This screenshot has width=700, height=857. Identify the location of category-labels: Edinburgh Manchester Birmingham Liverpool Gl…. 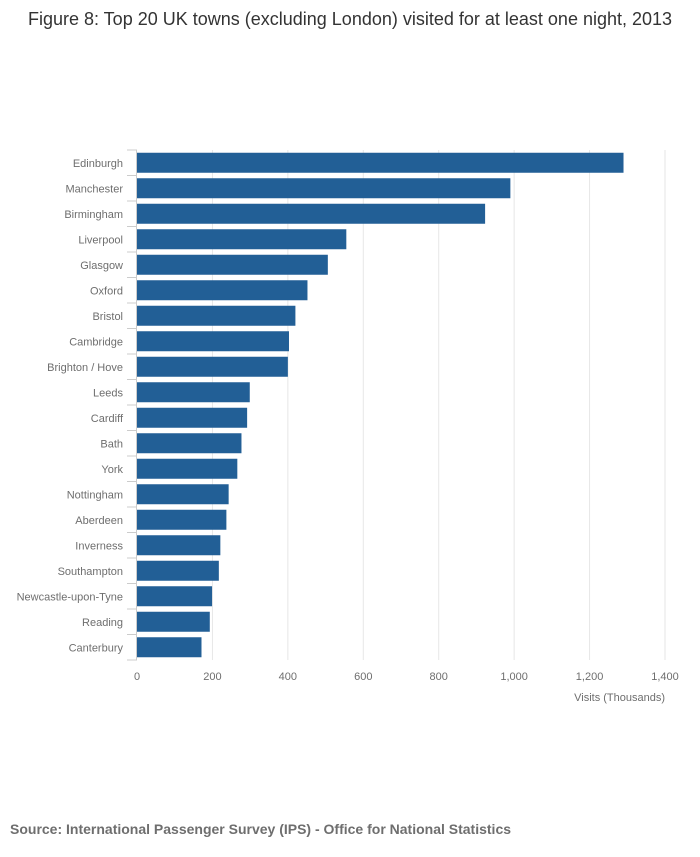
(70, 406).